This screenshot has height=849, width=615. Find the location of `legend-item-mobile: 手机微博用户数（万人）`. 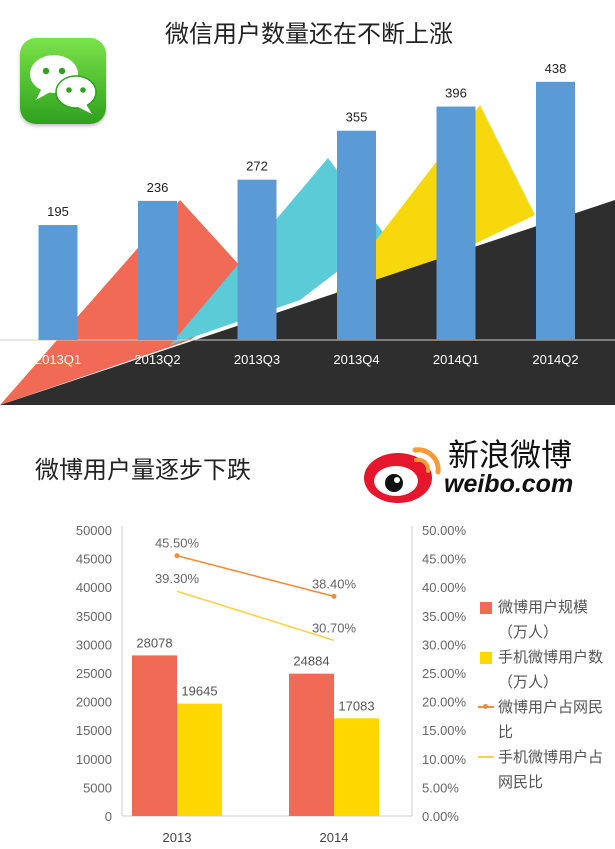

legend-item-mobile: 手机微博用户数（万人） is located at coordinates (546, 670).